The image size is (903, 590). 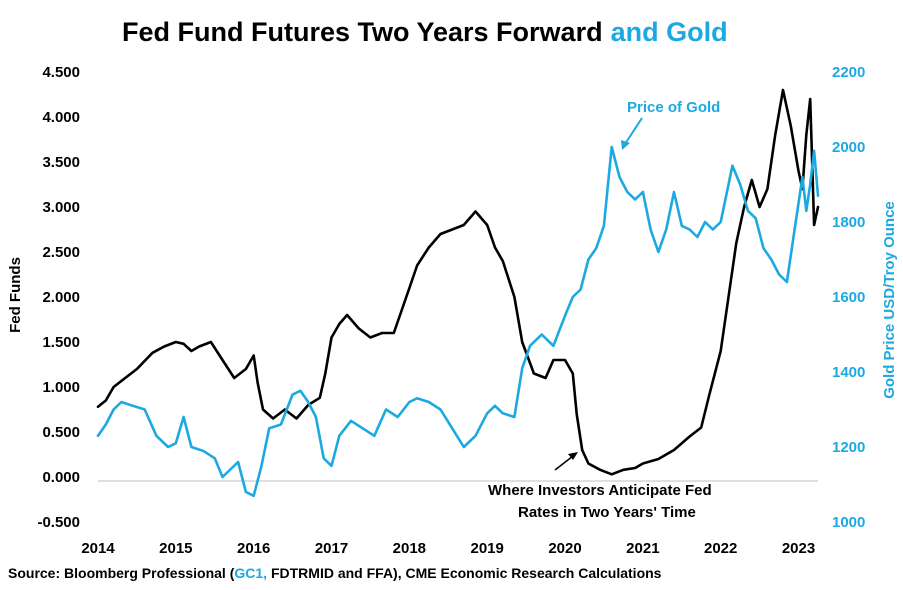 I want to click on x-tick-label: 2020, so click(x=564, y=548).